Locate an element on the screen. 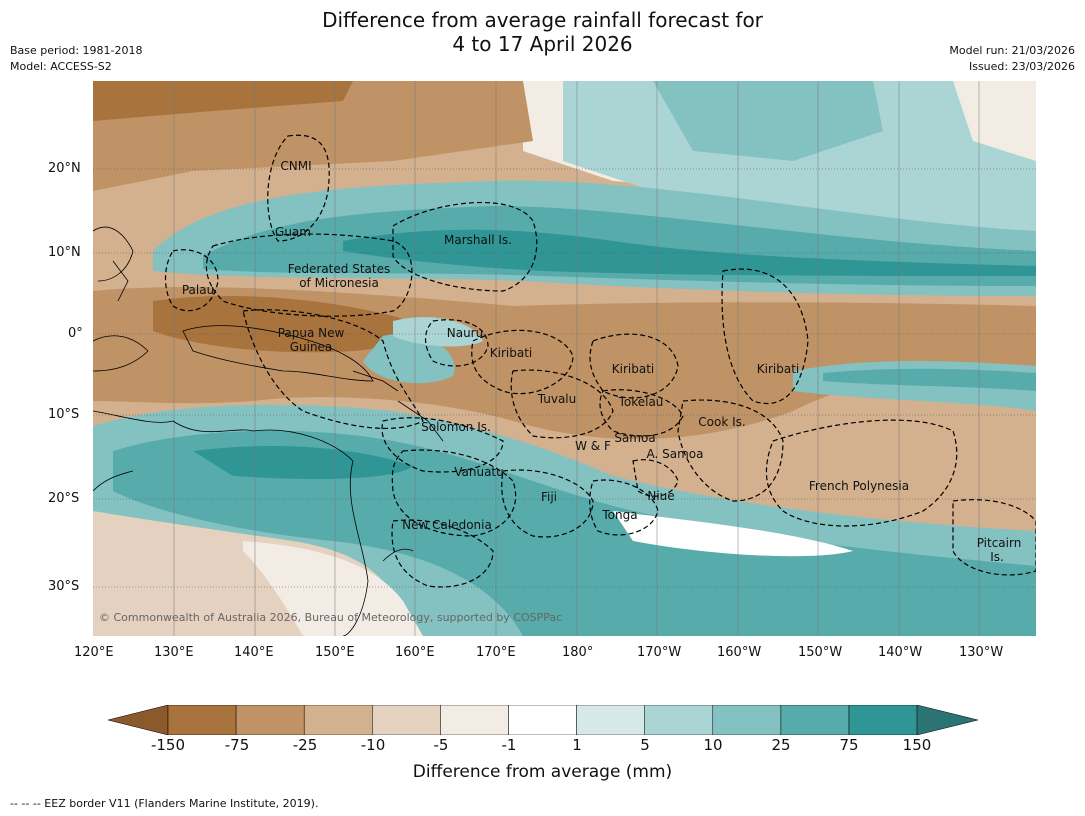 The image size is (1085, 816). colorbar-label: -10 is located at coordinates (373, 745).